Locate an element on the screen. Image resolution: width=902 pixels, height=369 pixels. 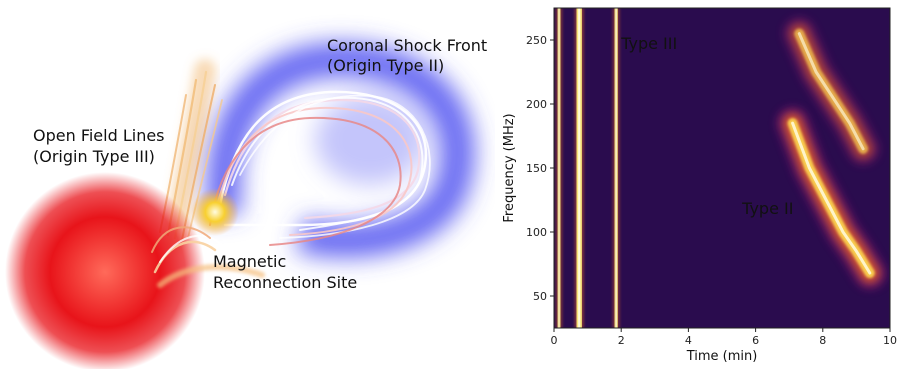
x-tick-label: 2 is located at coordinates (621, 340).